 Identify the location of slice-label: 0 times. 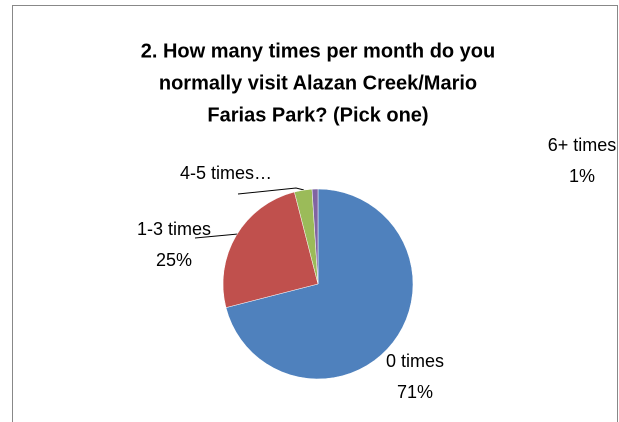
(415, 361).